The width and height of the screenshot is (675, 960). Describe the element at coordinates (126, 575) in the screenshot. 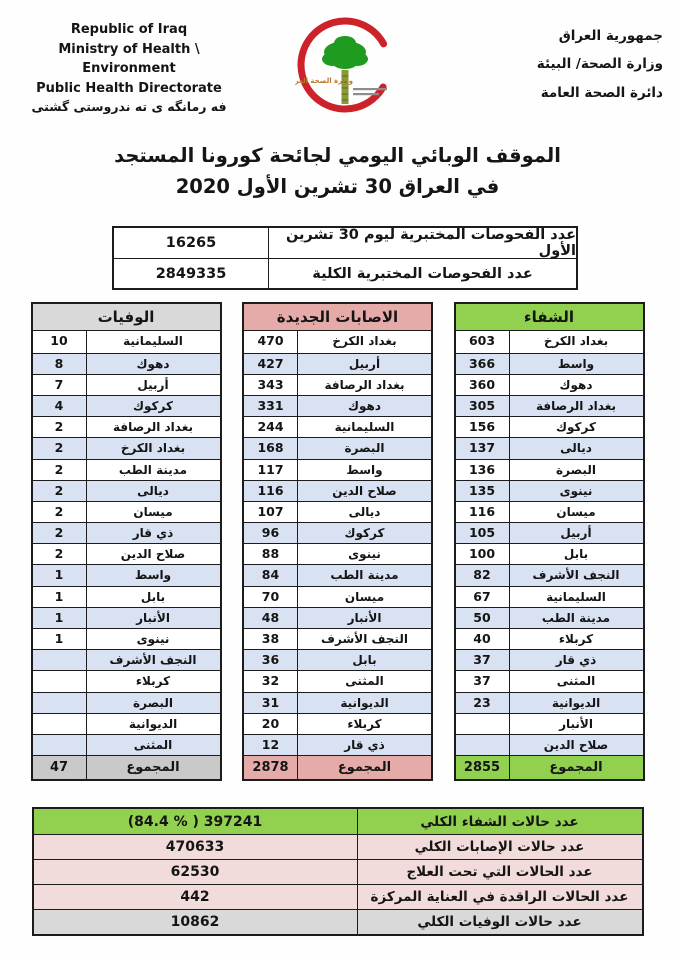

I see `table-row: 1 واسط` at that location.